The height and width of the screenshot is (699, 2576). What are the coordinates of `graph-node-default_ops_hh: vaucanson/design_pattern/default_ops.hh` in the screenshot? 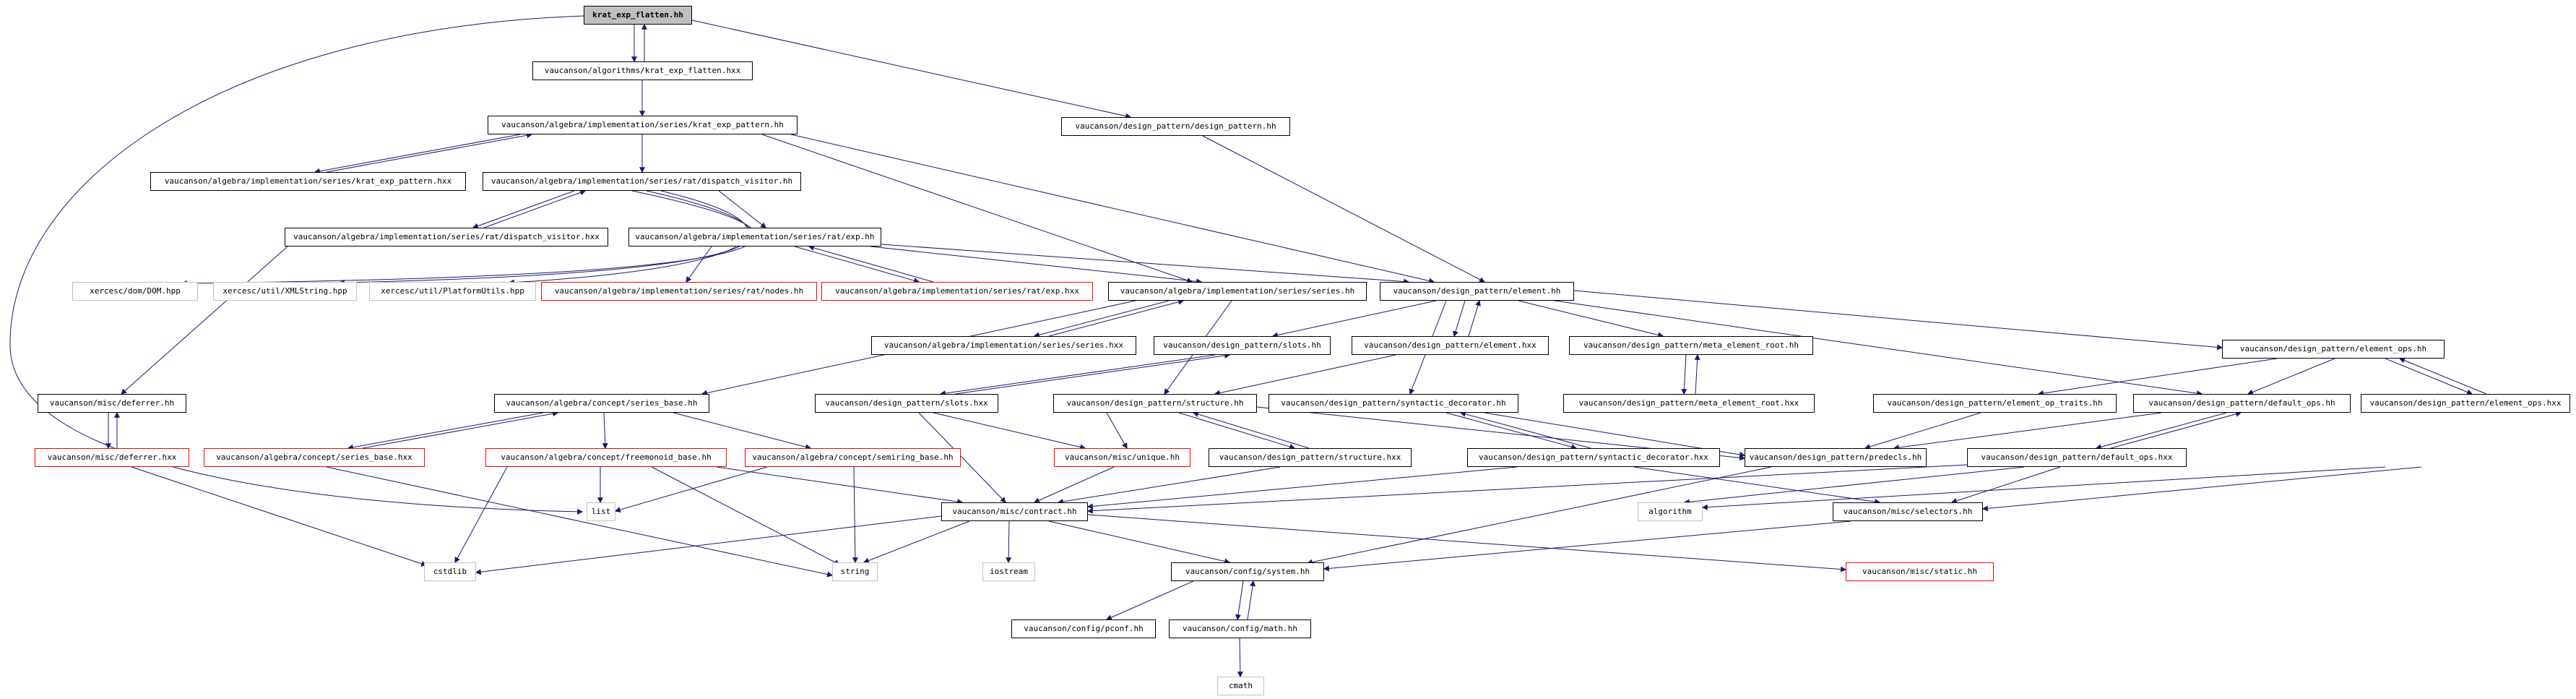 It's located at (2242, 403).